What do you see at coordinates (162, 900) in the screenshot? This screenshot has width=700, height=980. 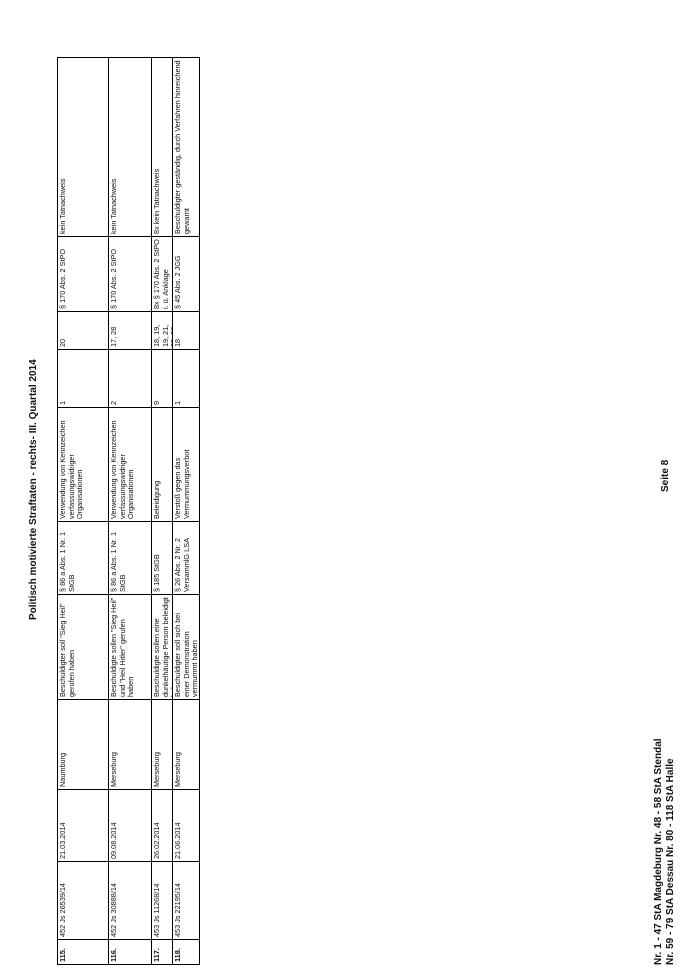 I see `cell-az: 453 Js 11268/14` at bounding box center [162, 900].